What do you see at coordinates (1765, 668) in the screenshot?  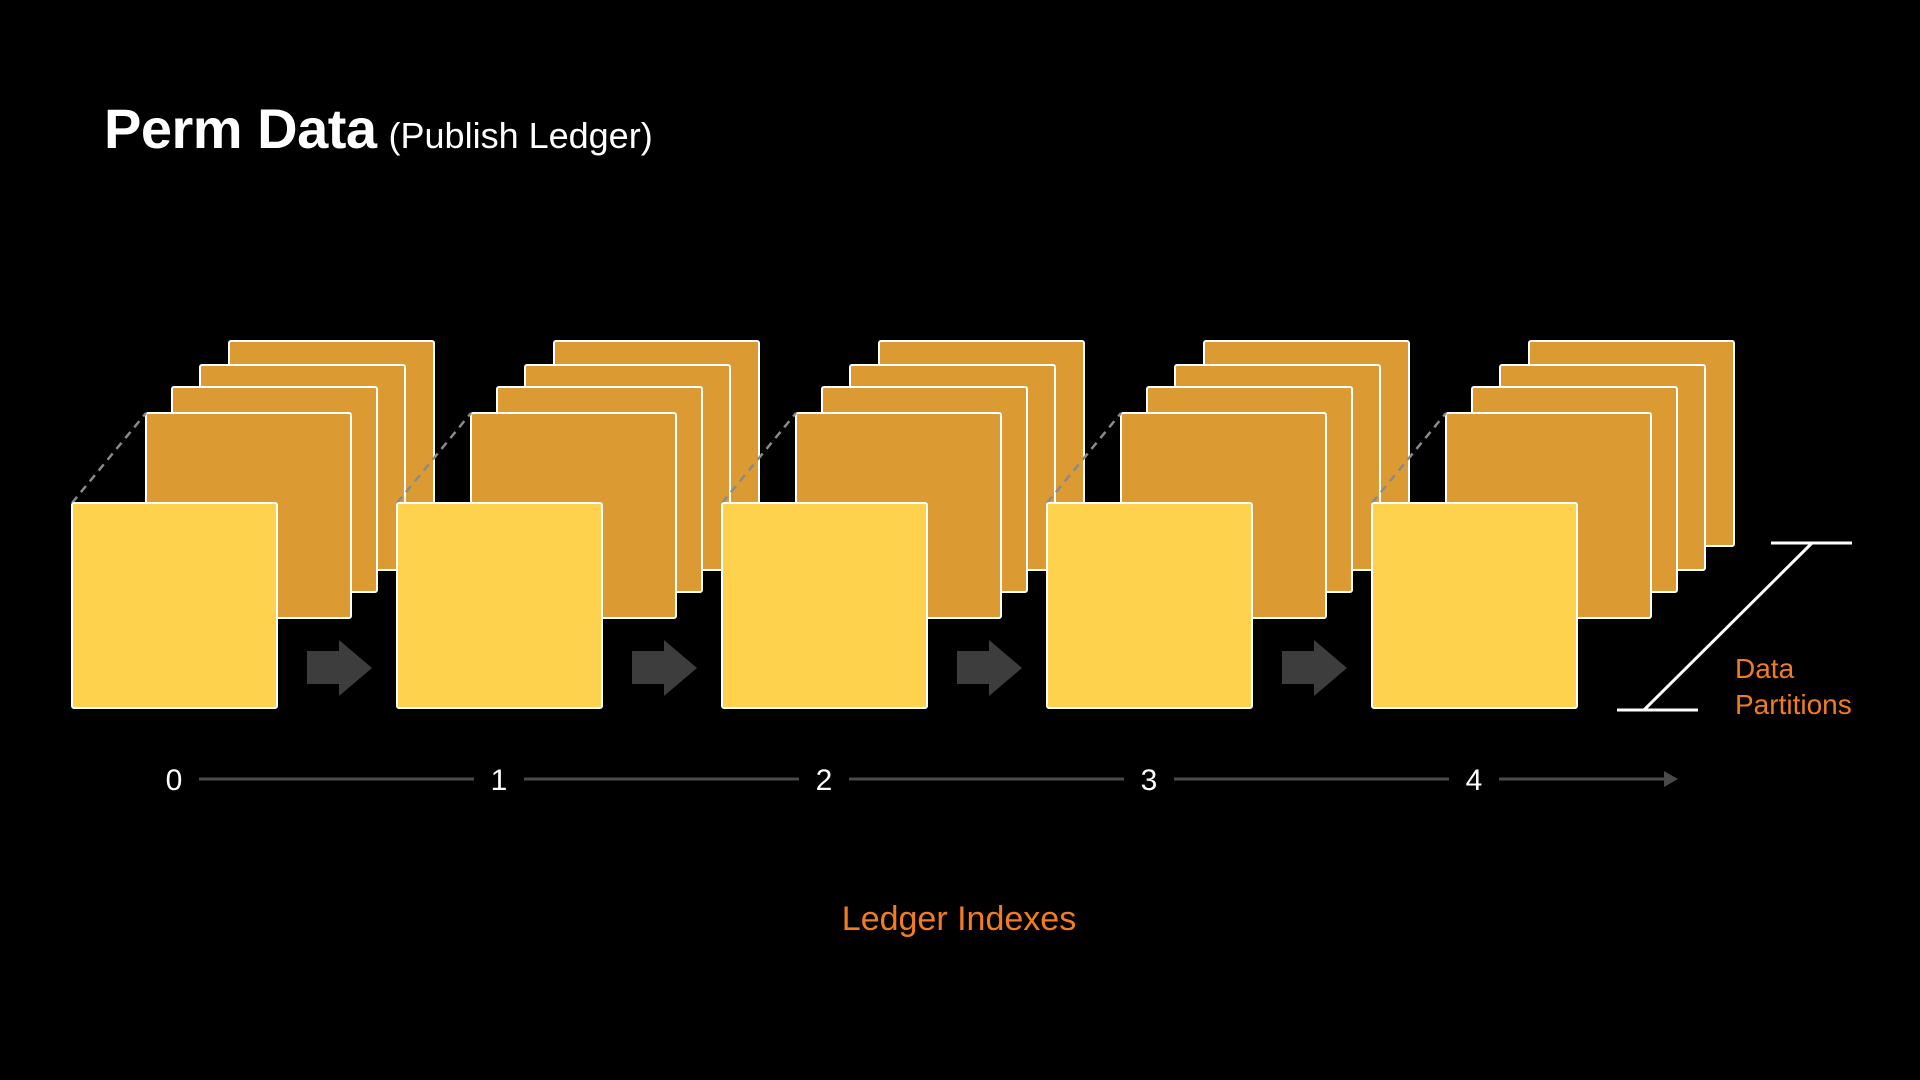 I see `partitions-label-line1: Data` at bounding box center [1765, 668].